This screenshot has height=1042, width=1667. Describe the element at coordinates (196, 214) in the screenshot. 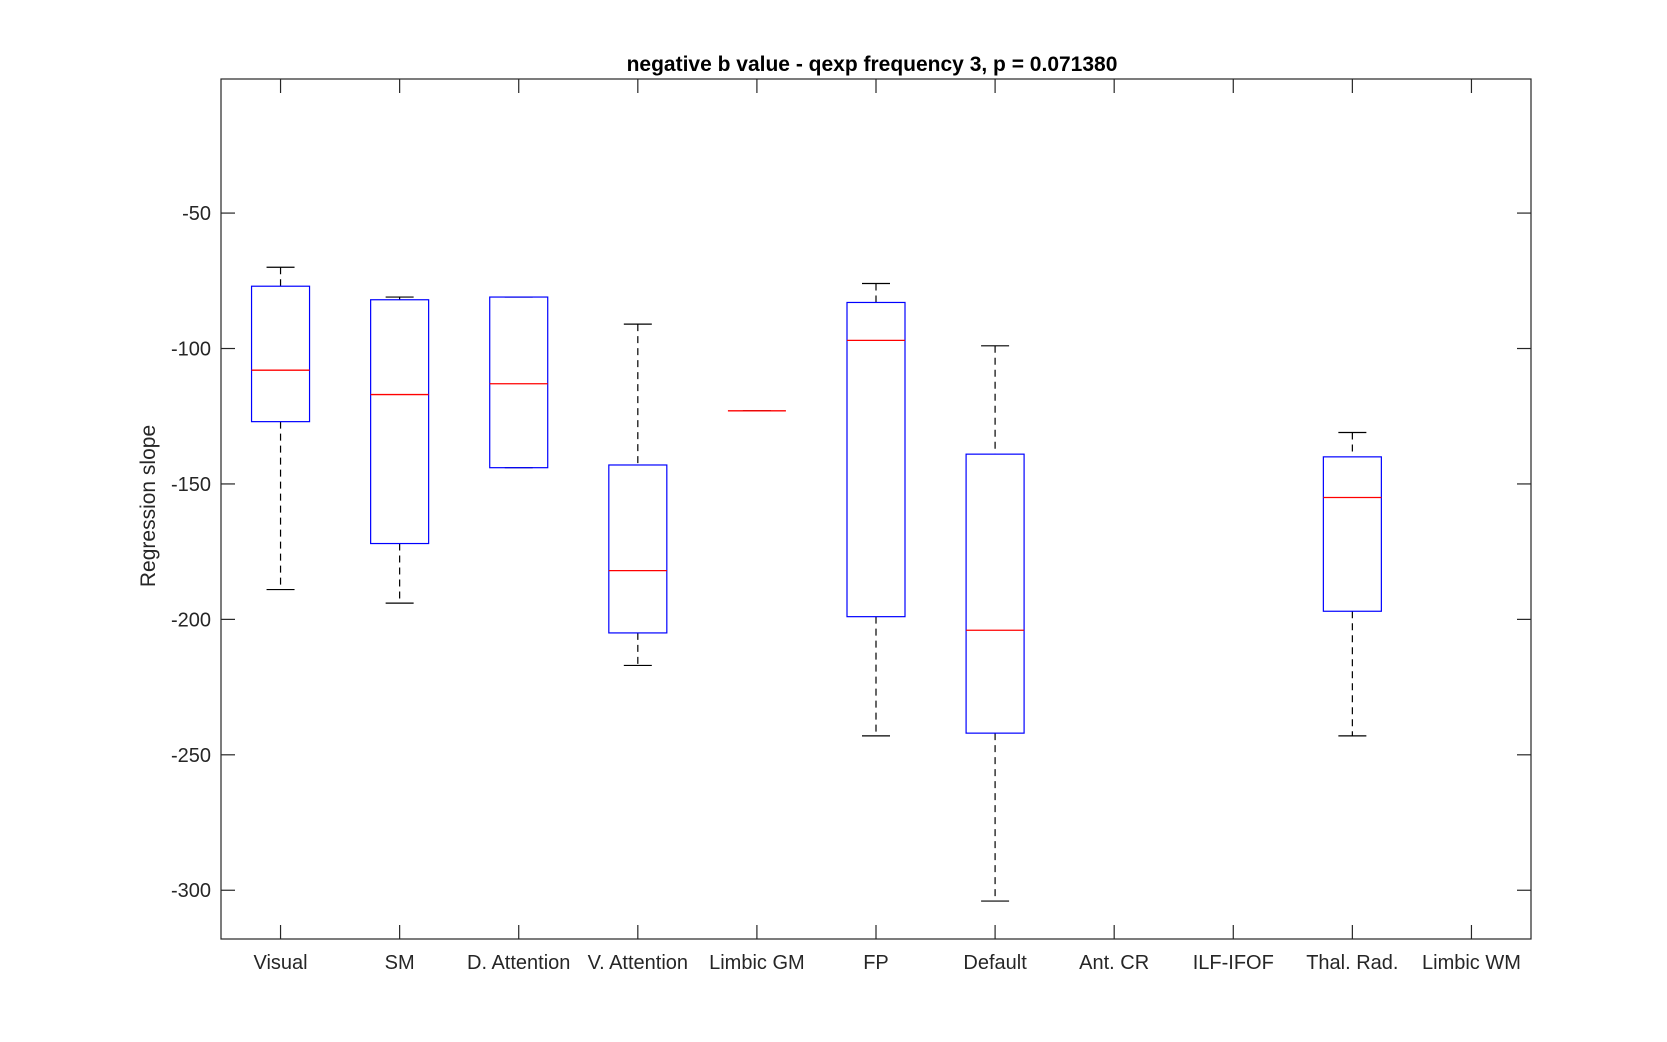

I see `y-tick-label: -50` at that location.